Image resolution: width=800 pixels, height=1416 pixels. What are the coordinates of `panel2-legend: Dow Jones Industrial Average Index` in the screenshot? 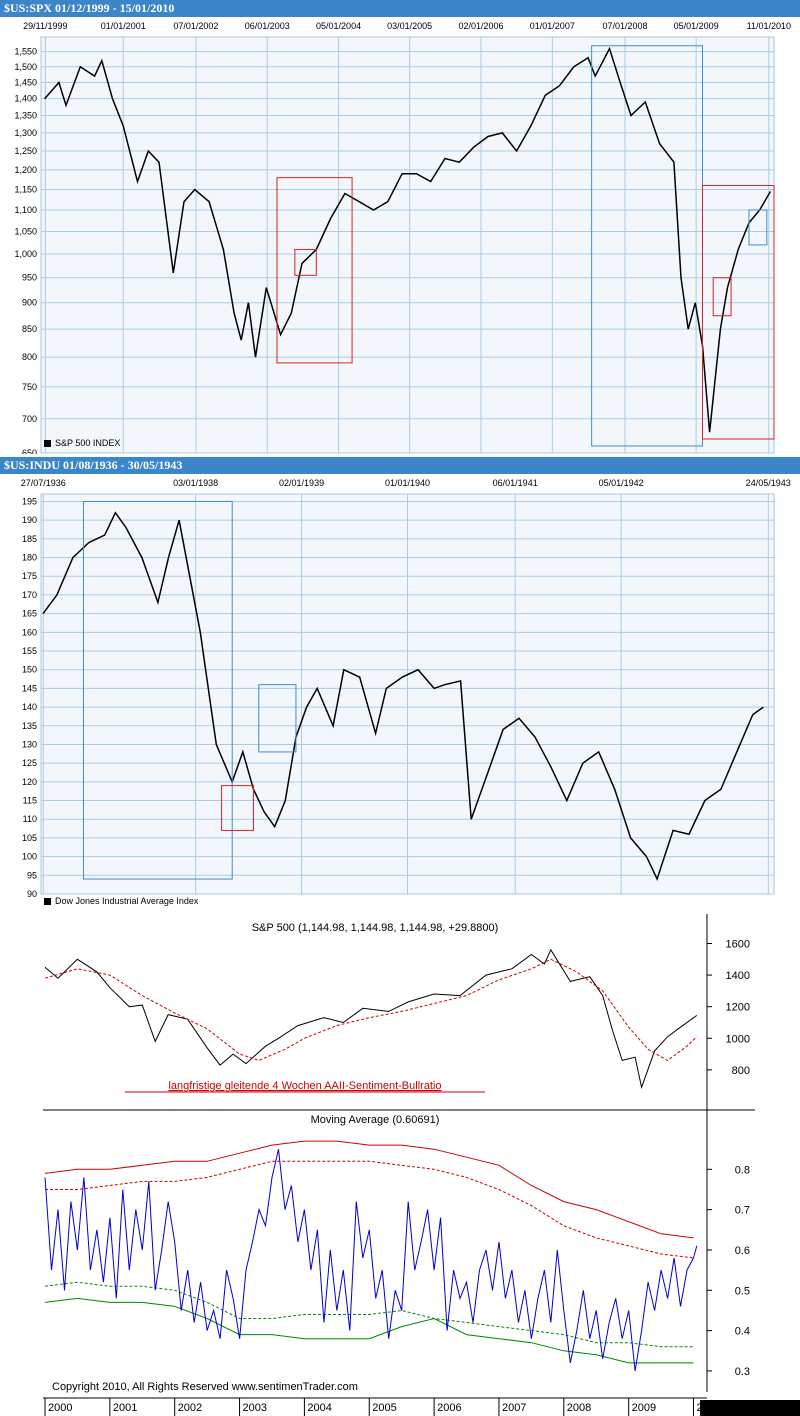 It's located at (121, 901).